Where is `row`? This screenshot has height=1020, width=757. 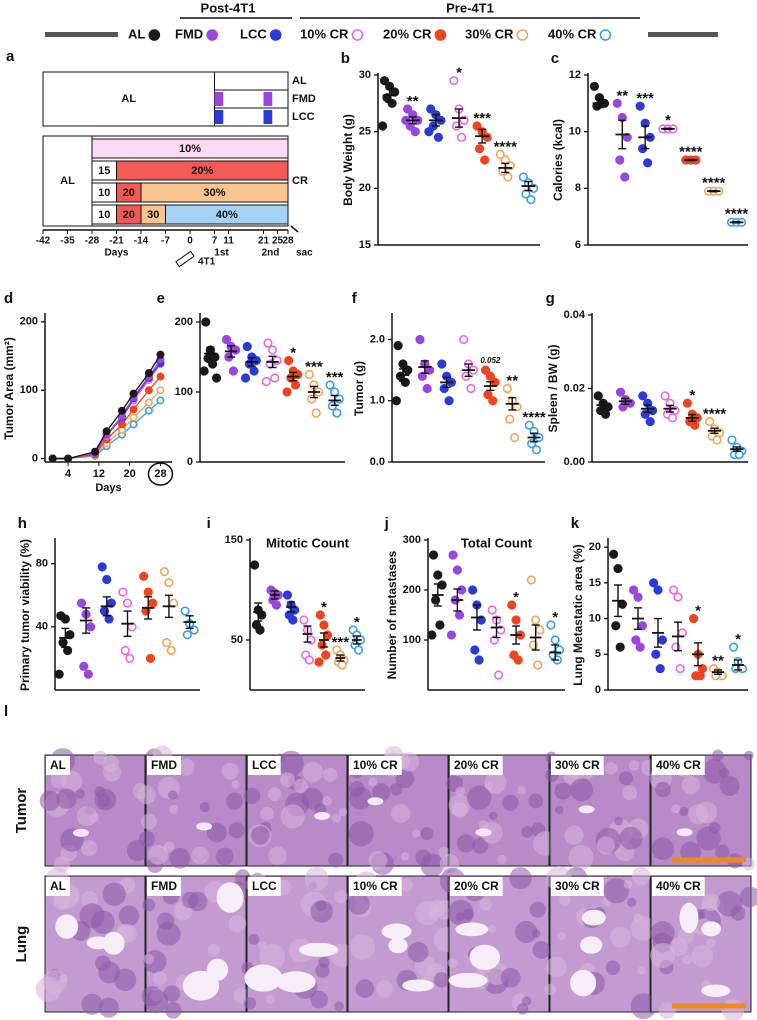
row is located at coordinates (251, 81).